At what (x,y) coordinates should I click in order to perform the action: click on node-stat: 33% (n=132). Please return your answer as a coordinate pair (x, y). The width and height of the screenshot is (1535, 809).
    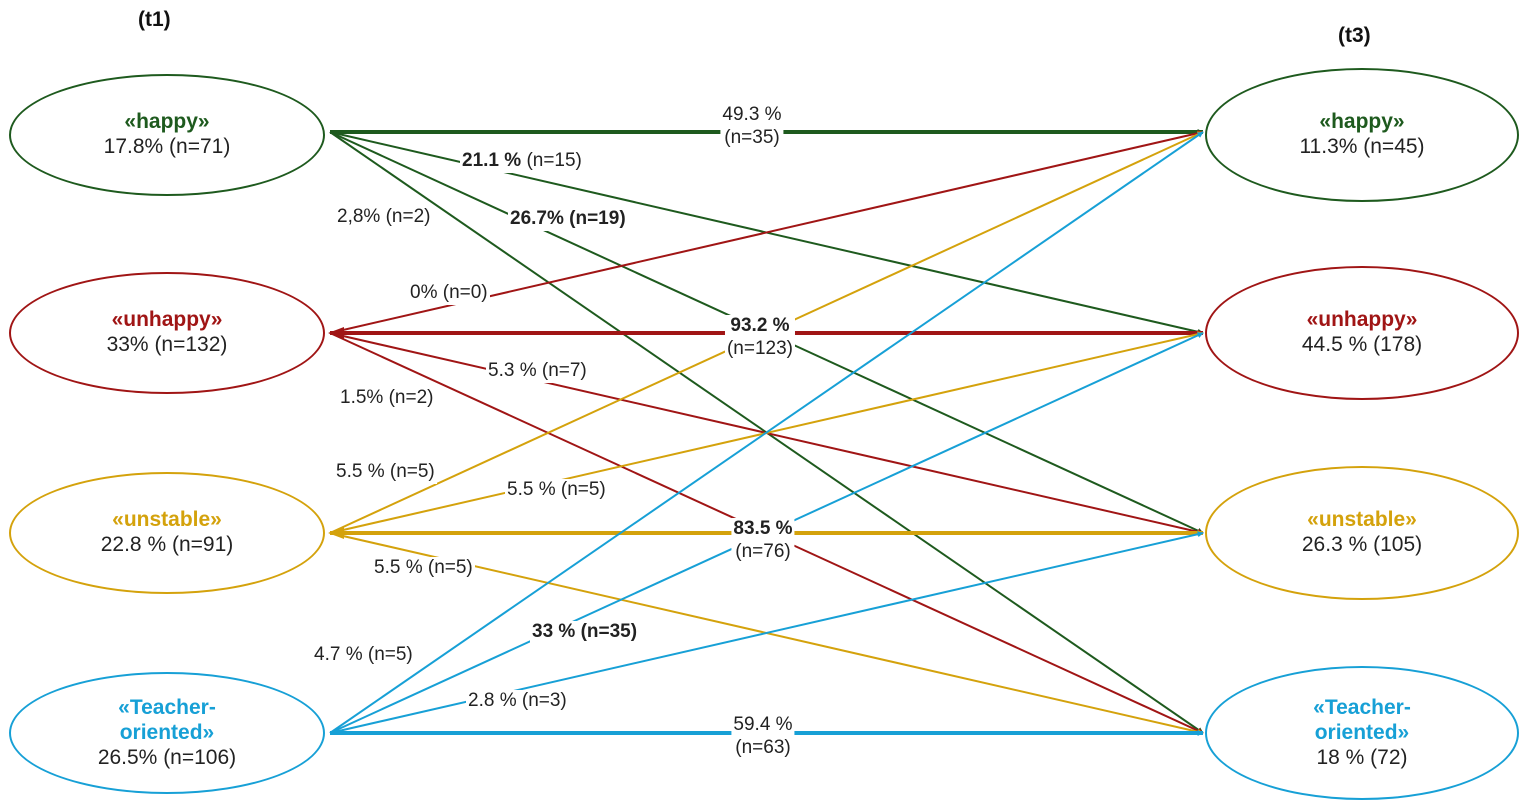
    Looking at the image, I should click on (167, 345).